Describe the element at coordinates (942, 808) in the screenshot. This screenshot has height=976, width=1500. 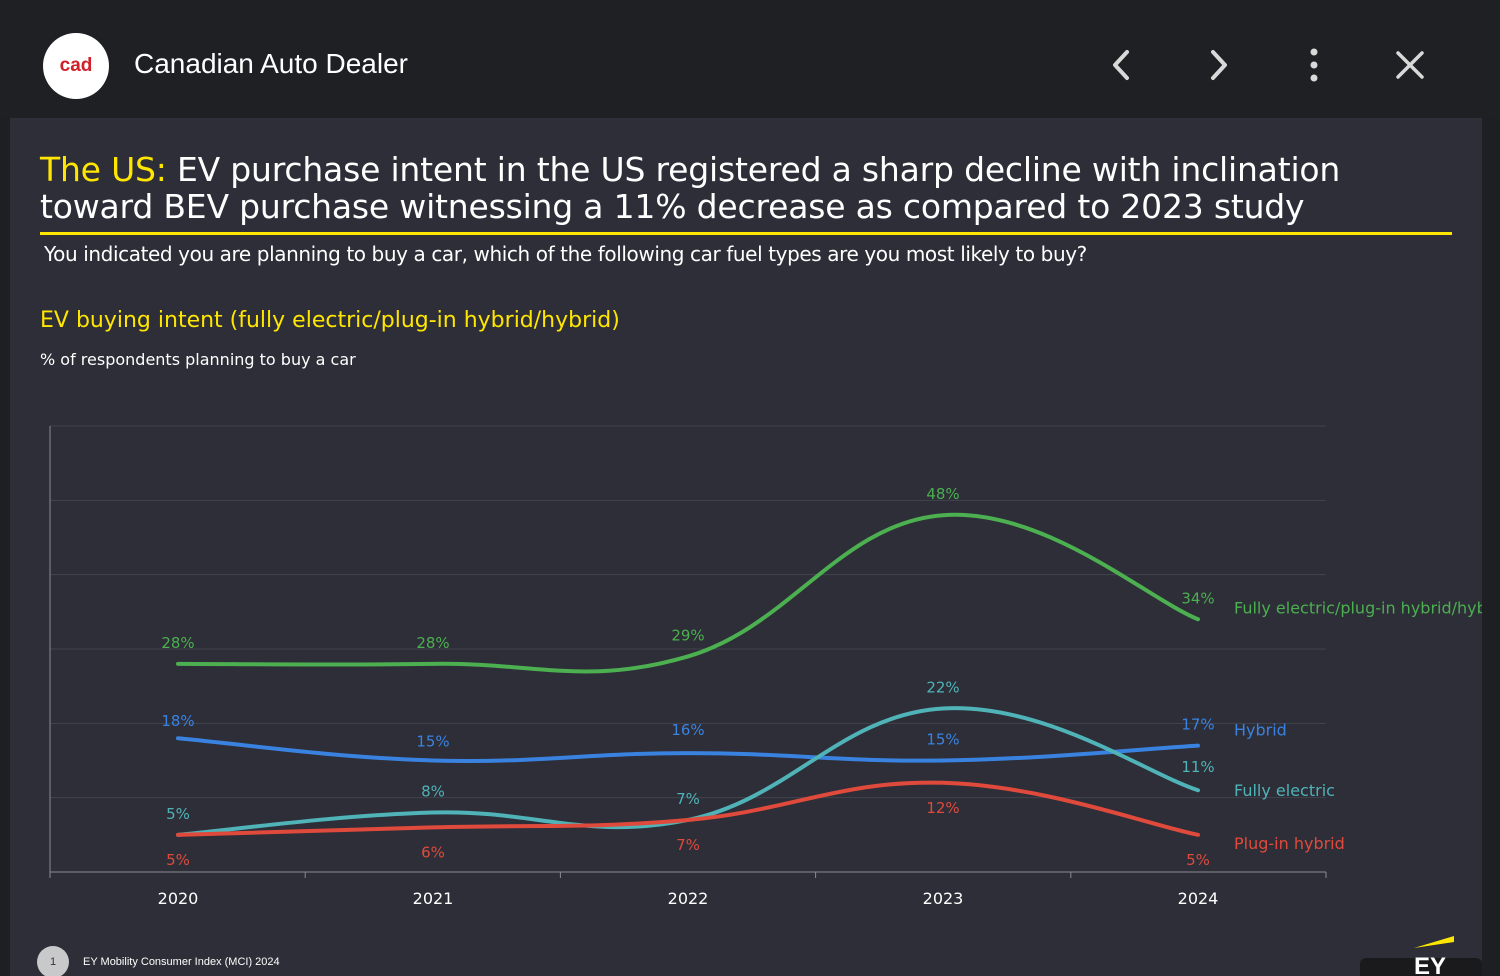
I see `data-label: 12%` at that location.